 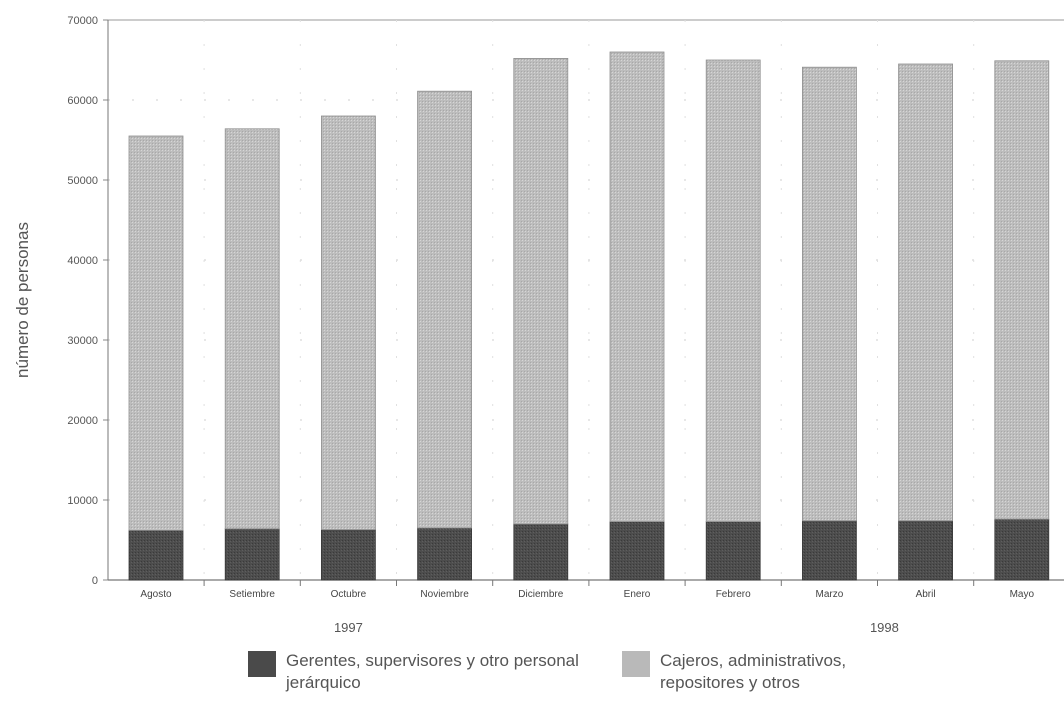 I want to click on bar-cajeros-mayo, so click(x=1022, y=290).